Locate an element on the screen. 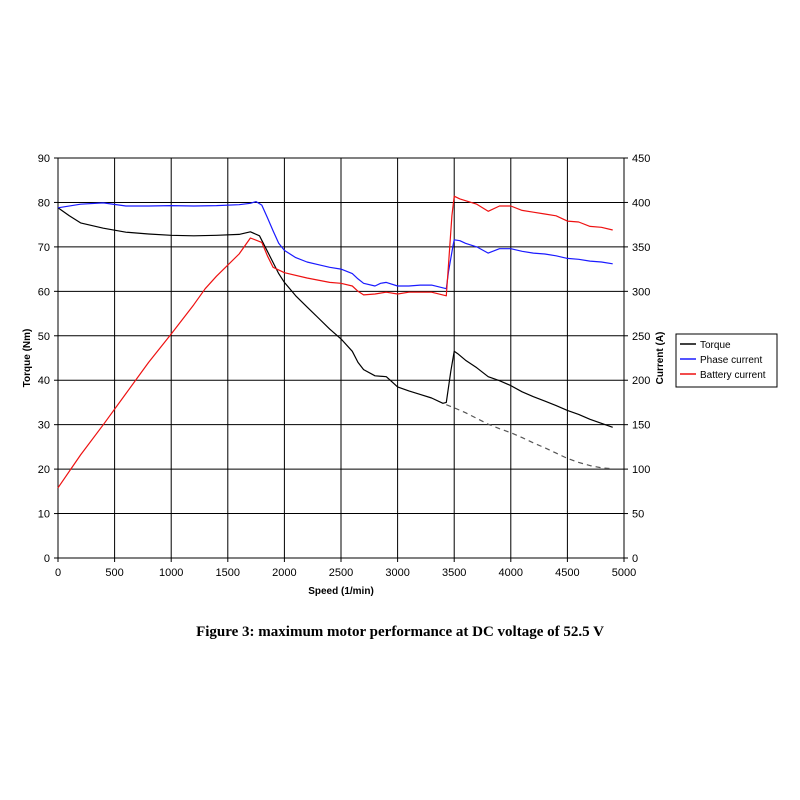  right-y-tick-label: 100 is located at coordinates (641, 470).